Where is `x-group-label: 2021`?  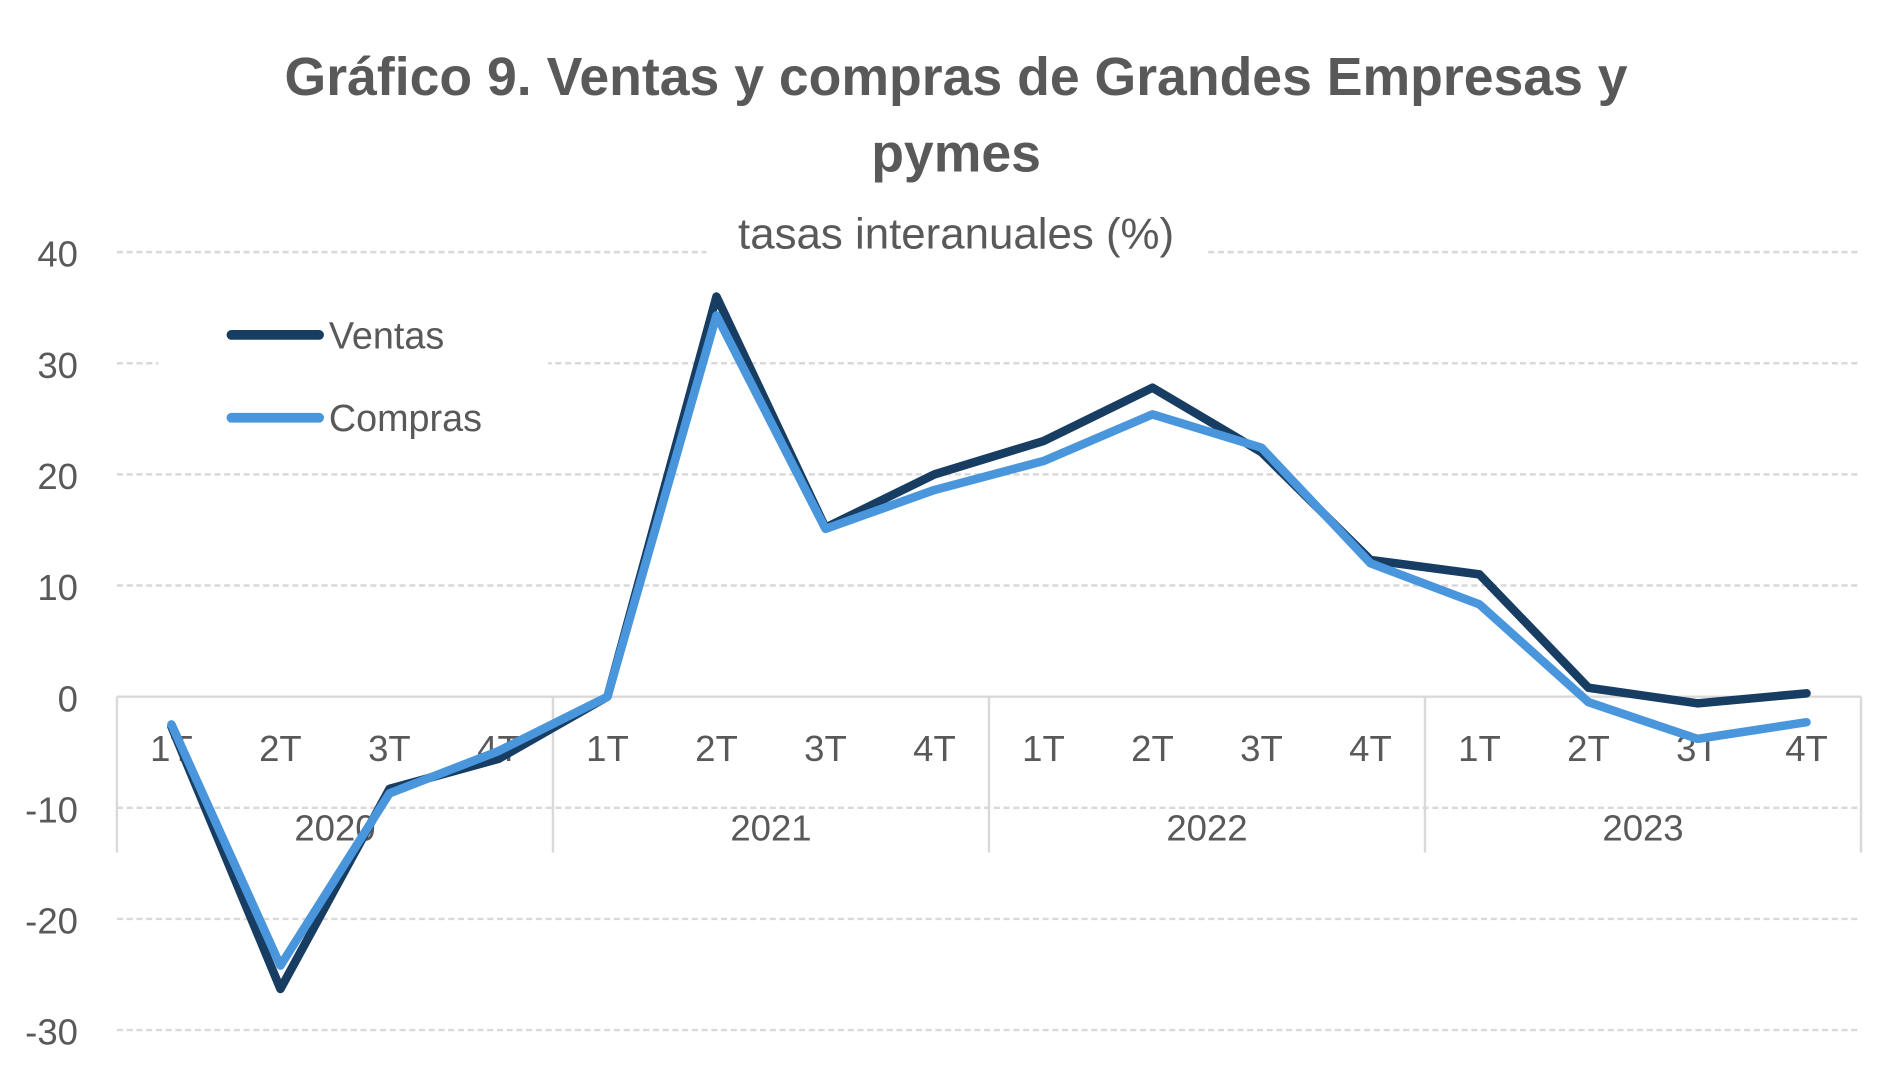 x-group-label: 2021 is located at coordinates (770, 827).